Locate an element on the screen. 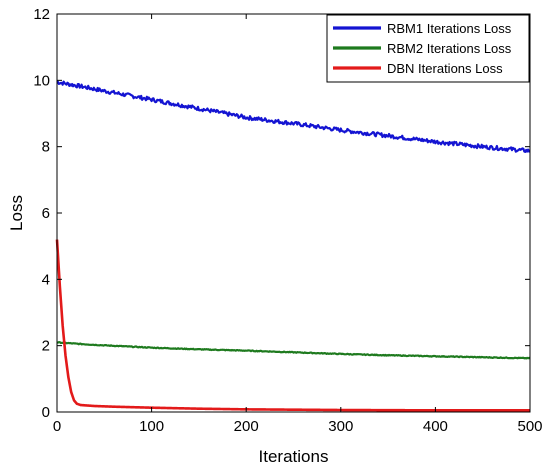 The width and height of the screenshot is (550, 472). y-tick-label: 6 is located at coordinates (46, 213).